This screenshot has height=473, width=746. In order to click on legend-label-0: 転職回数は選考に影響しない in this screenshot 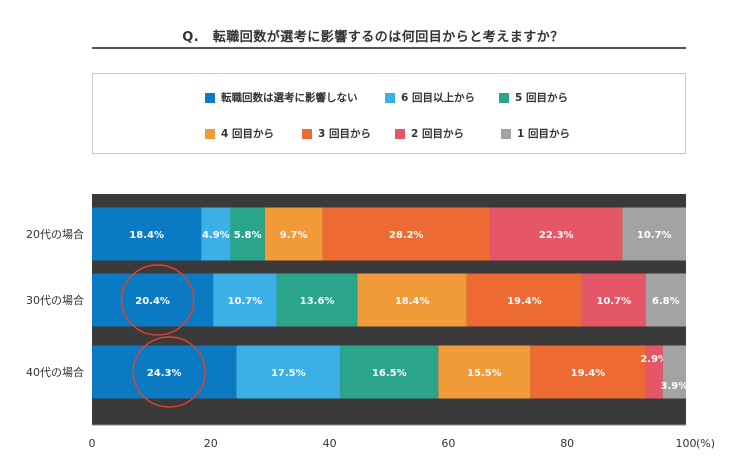, I will do `click(289, 98)`.